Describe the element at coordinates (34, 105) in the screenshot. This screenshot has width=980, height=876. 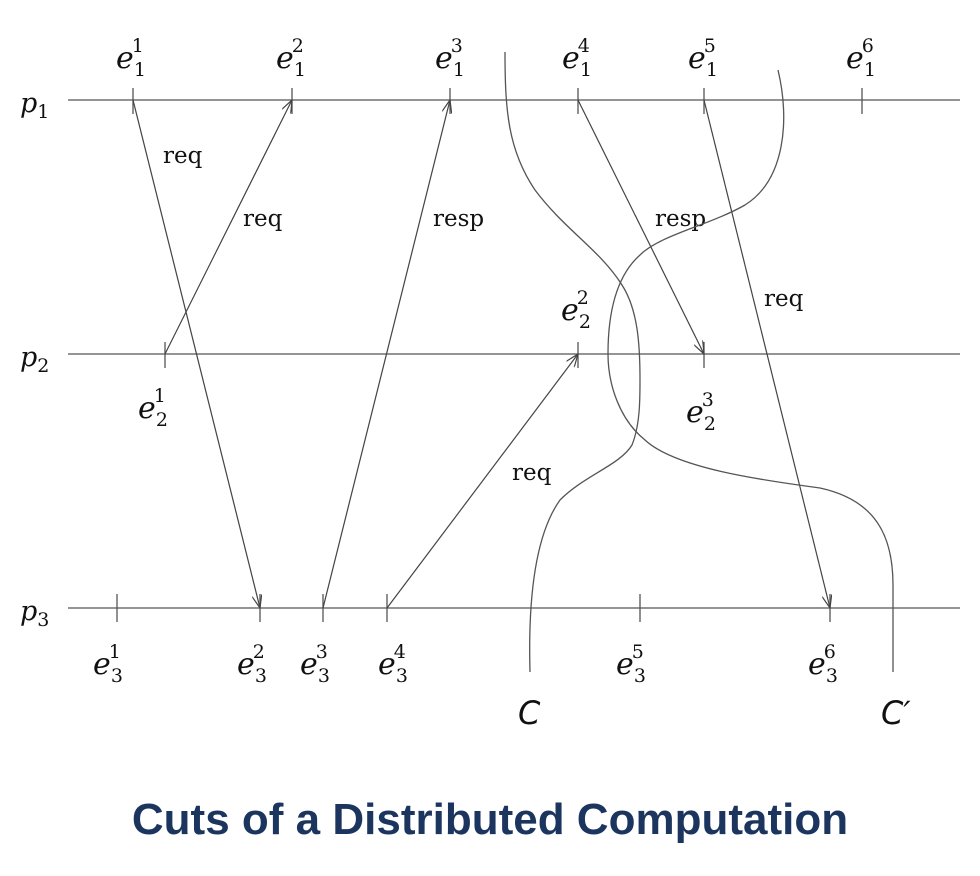
I see `process-label-p1: p1` at that location.